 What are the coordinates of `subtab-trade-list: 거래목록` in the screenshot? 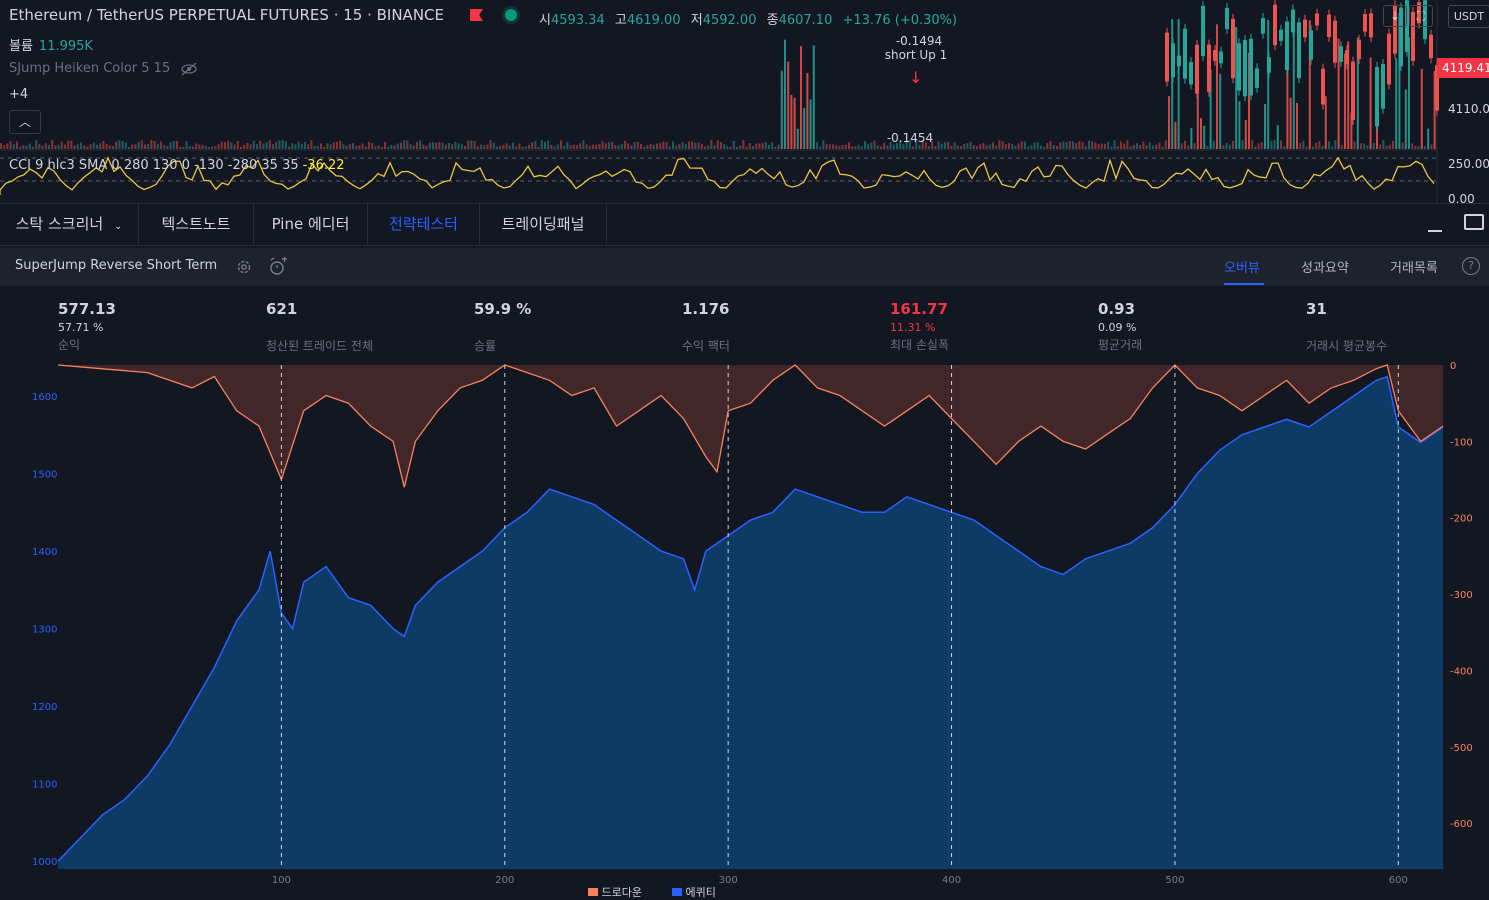 It's located at (1414, 268).